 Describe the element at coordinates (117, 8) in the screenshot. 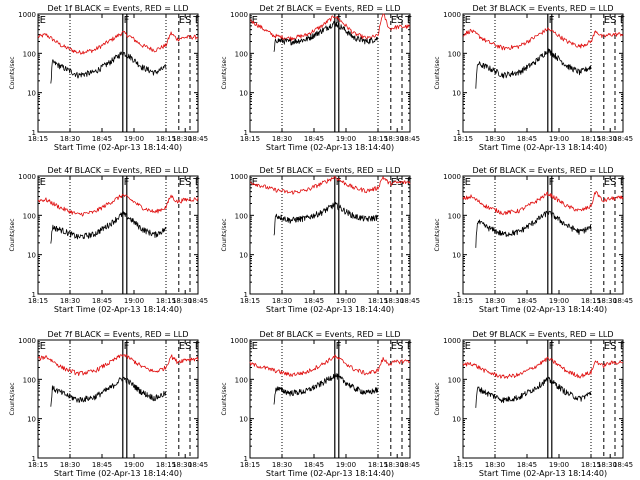

I see `panel-title: Det 1f BLACK = Events, RED = LLD` at that location.